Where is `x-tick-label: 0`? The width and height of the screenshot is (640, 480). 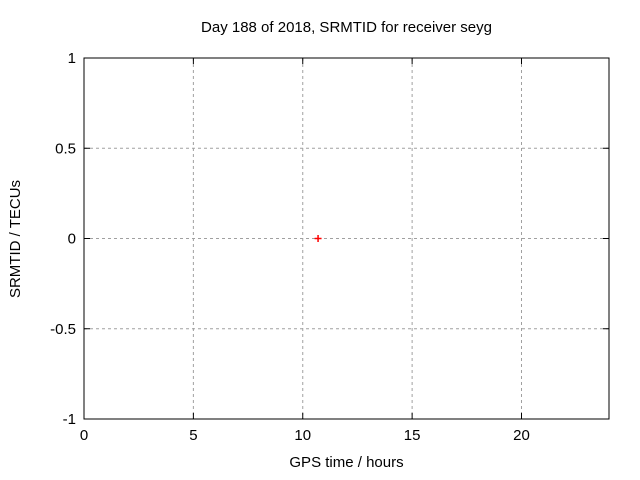 x-tick-label: 0 is located at coordinates (84, 435).